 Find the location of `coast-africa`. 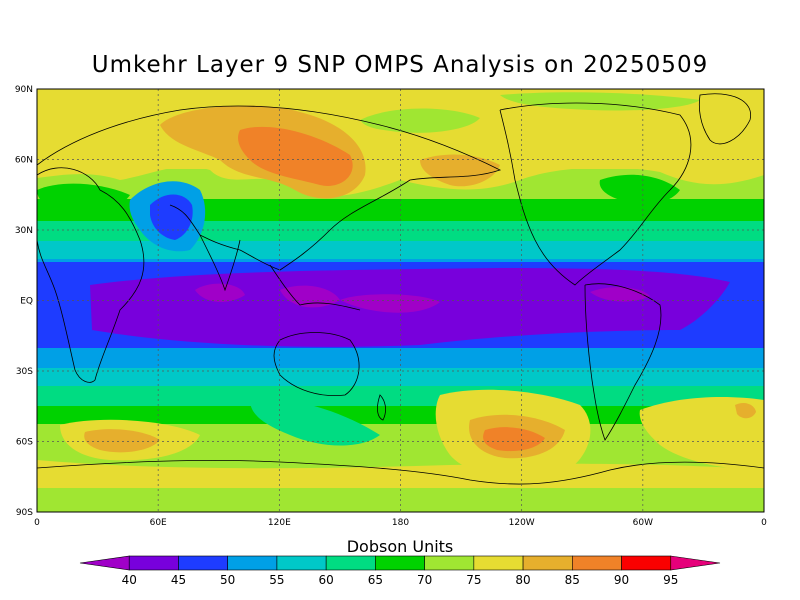

coast-africa is located at coordinates (91, 275).